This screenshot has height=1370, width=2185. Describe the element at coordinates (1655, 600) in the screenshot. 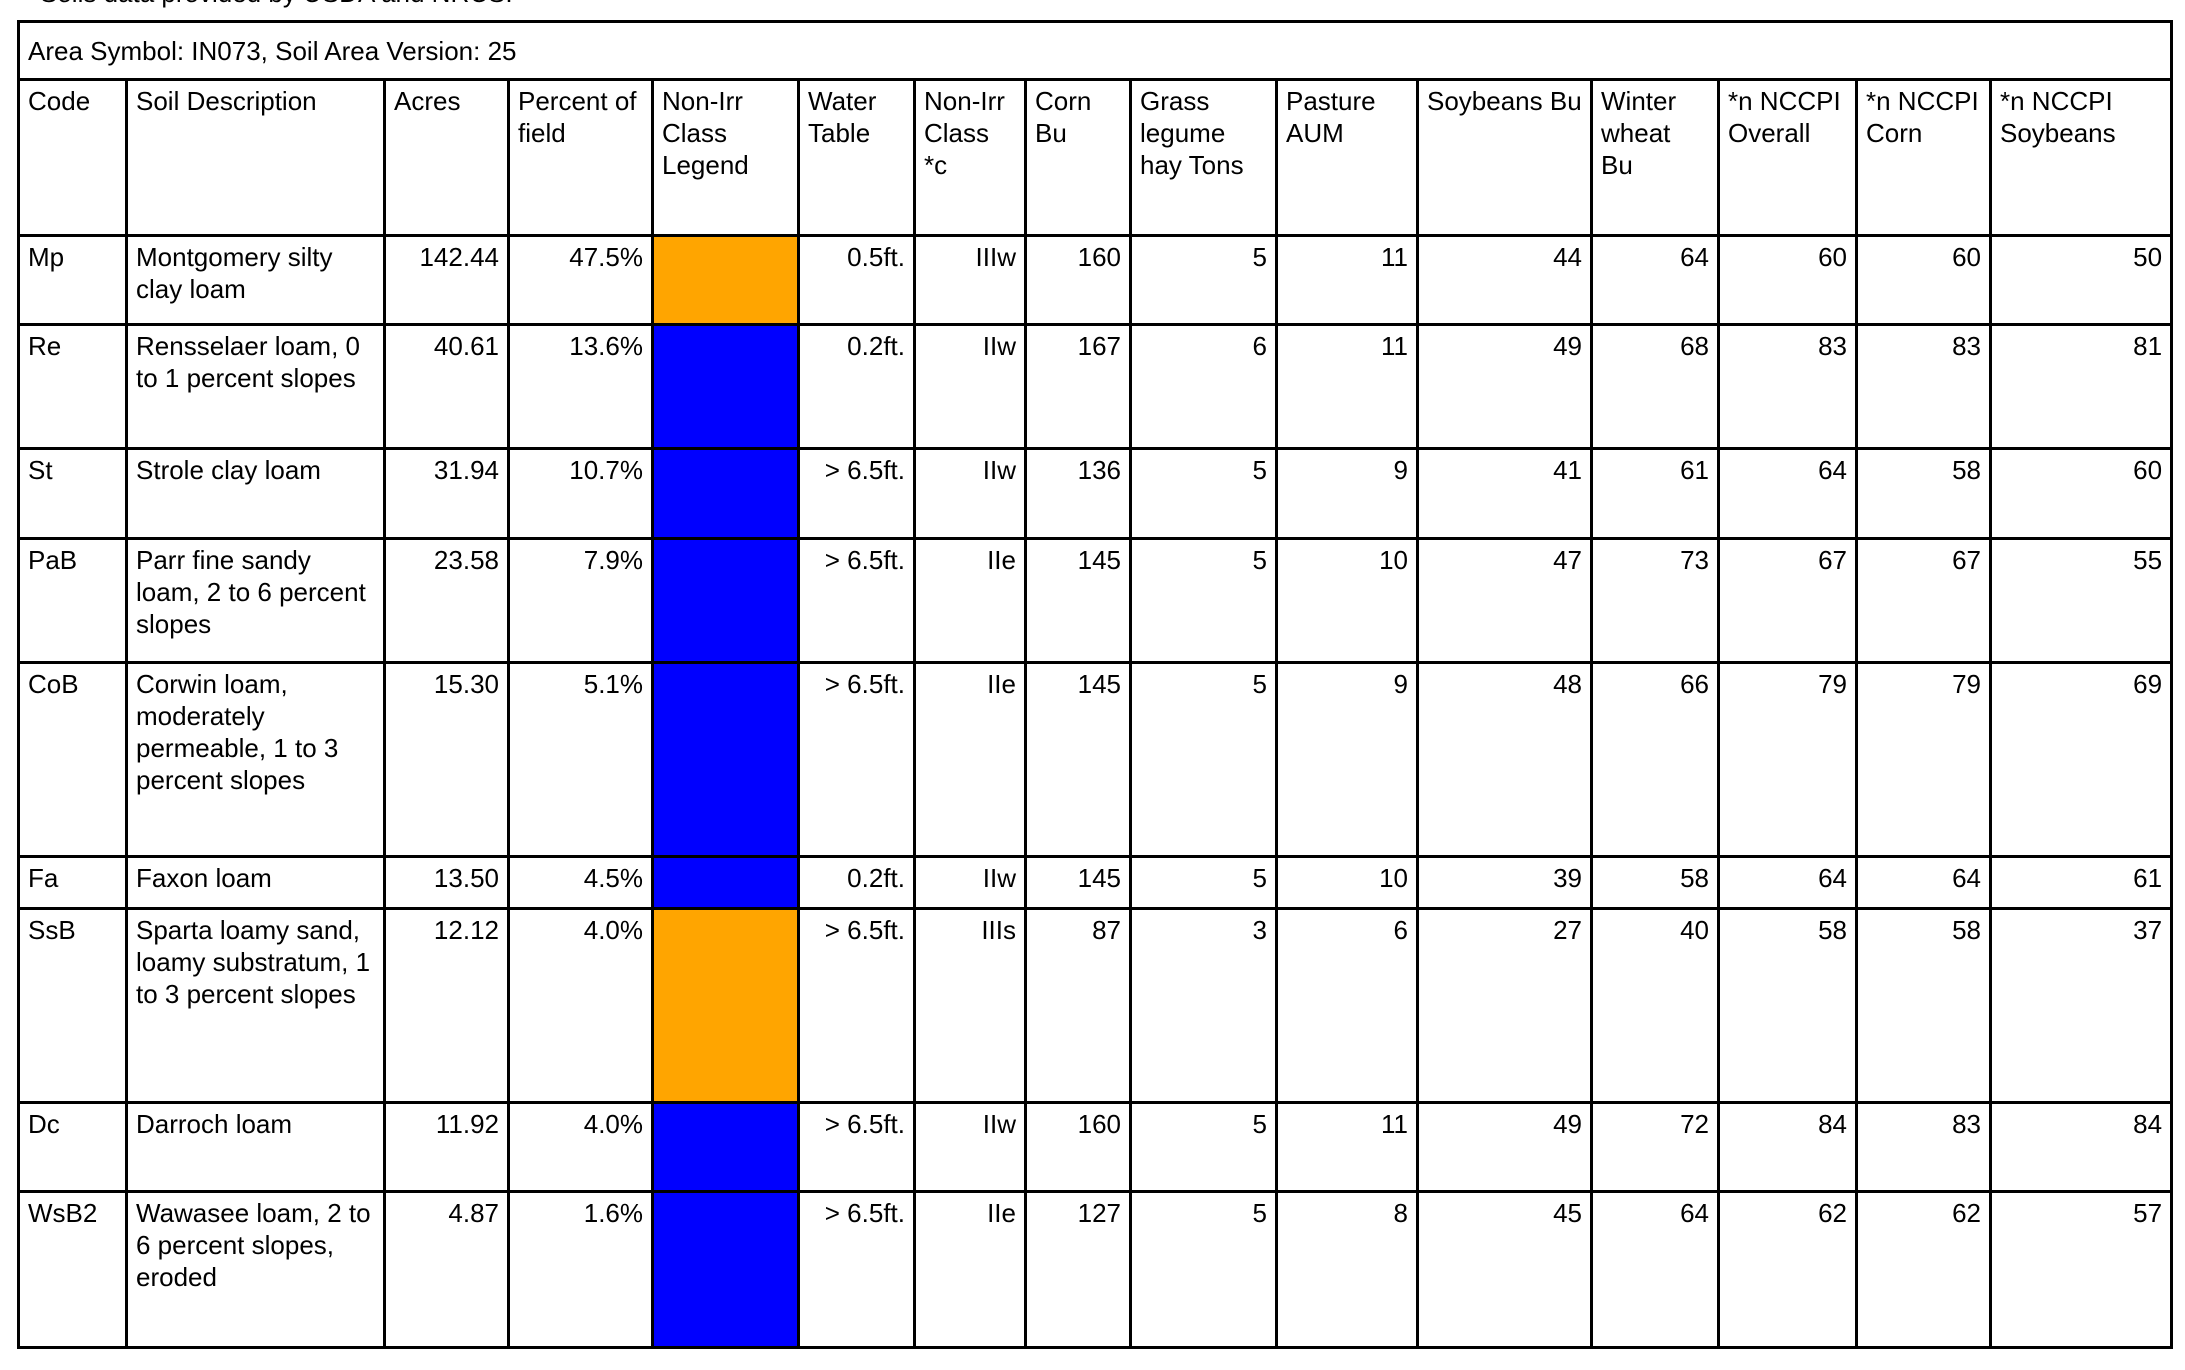

I see `cell-value: 73` at that location.